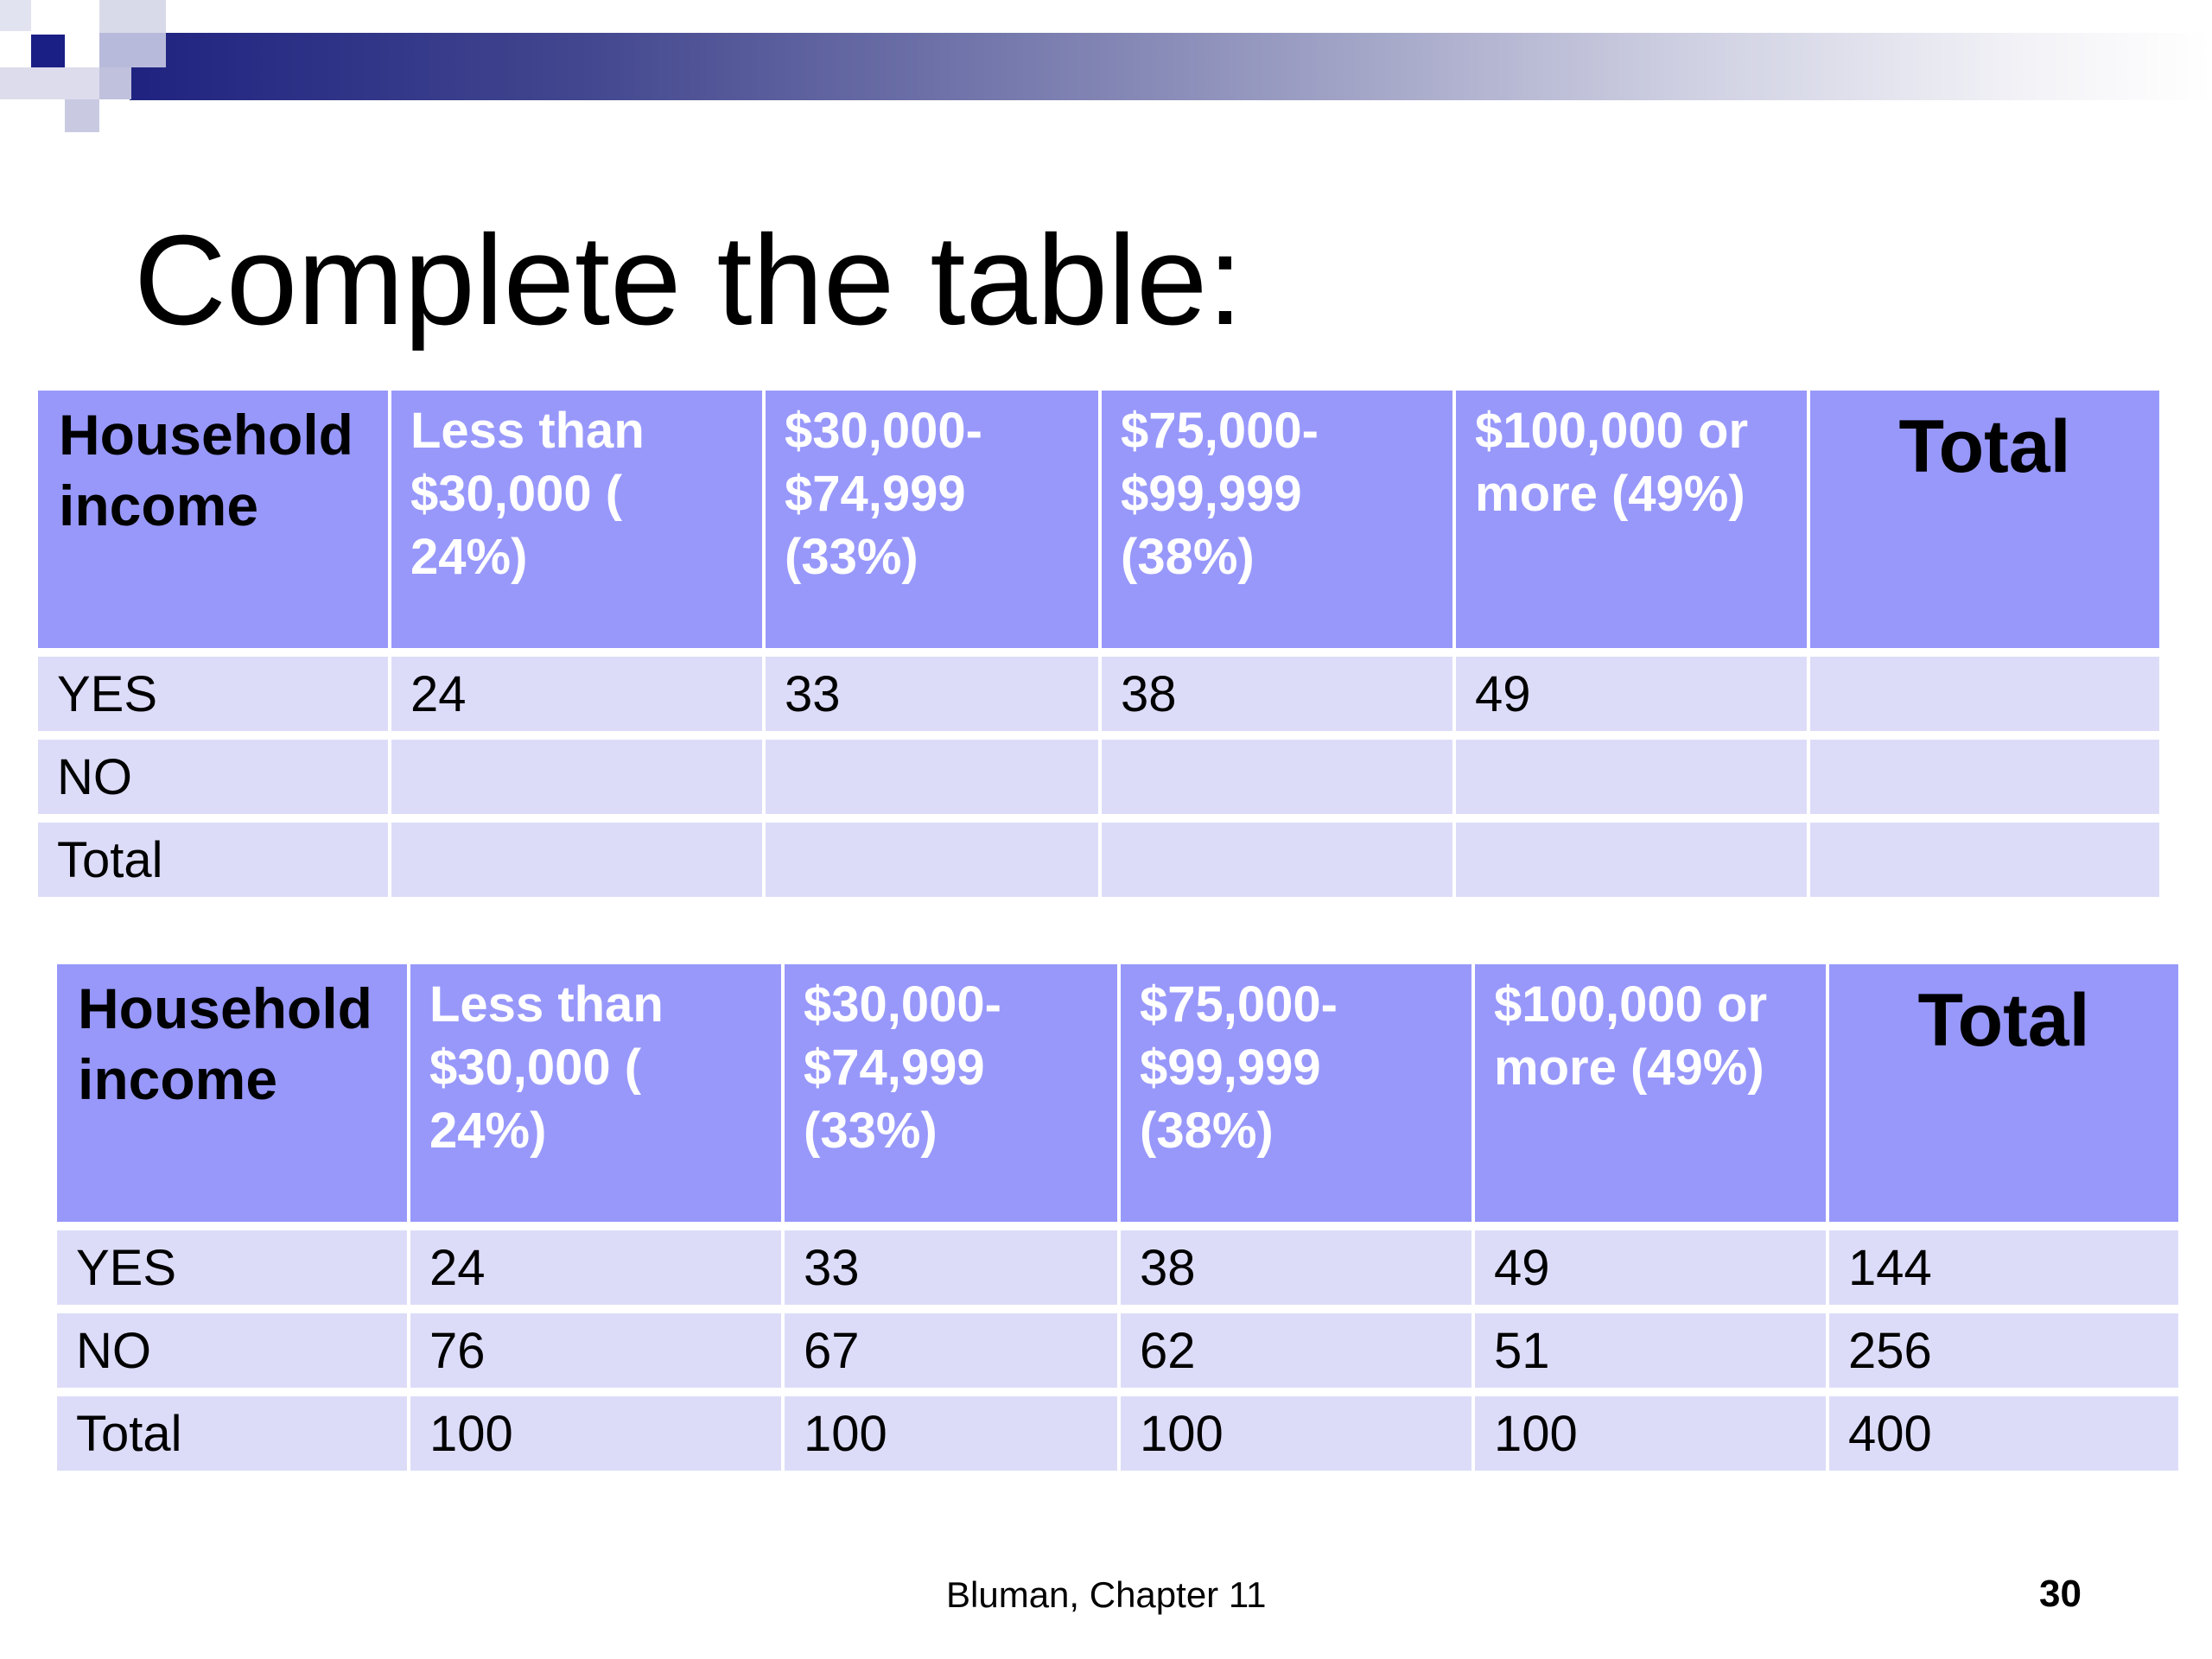 The image size is (2212, 1659). What do you see at coordinates (595, 1350) in the screenshot?
I see `table-cell: 76` at bounding box center [595, 1350].